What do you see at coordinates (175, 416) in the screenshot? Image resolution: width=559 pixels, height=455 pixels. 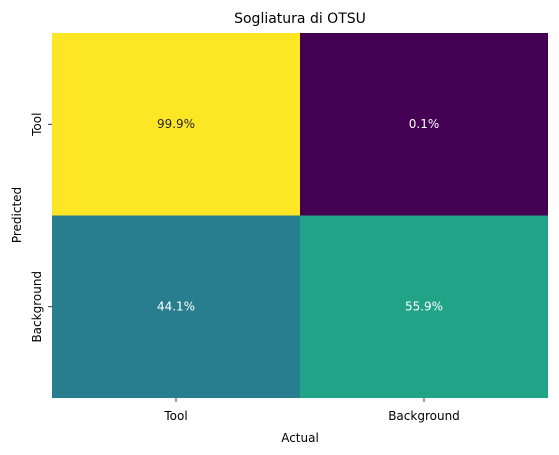 I see `x-tick-label: Tool` at bounding box center [175, 416].